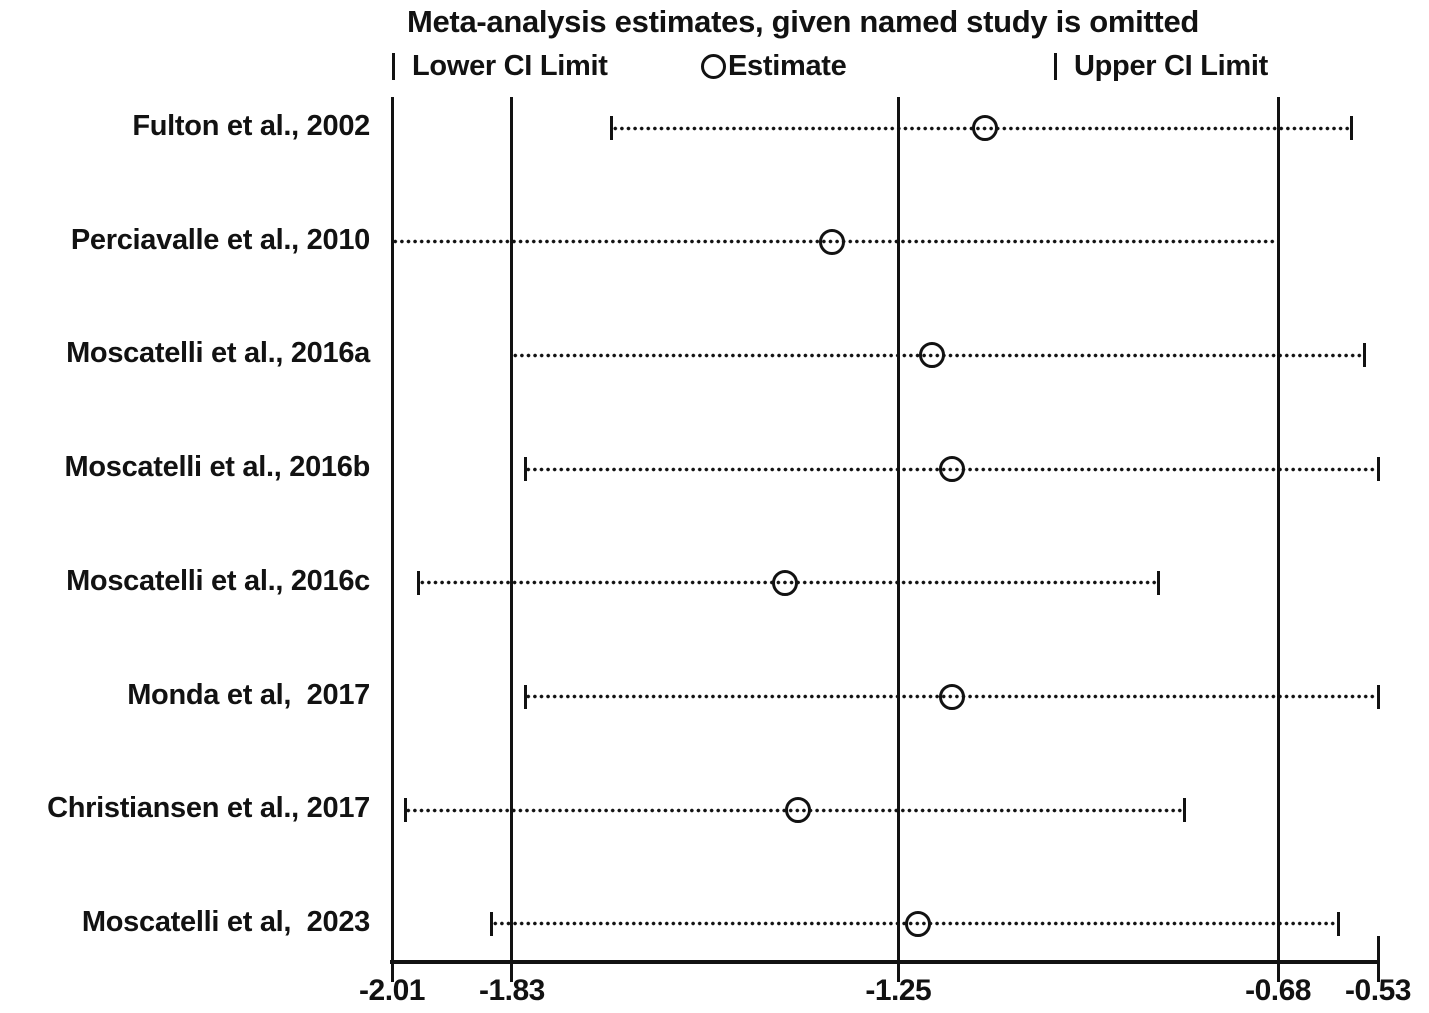  I want to click on legend-upper-ci: Upper CI Limit, so click(1161, 66).